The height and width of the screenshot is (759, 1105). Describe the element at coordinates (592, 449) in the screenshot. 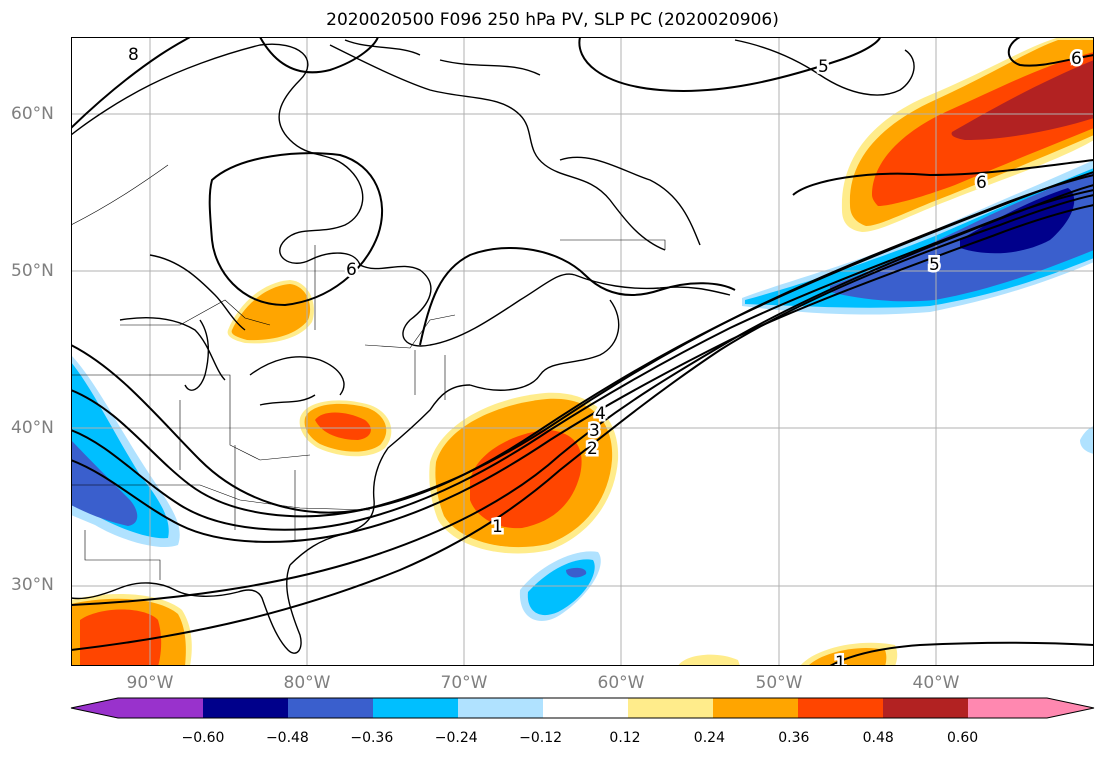

I see `contour-label-2: 2` at that location.